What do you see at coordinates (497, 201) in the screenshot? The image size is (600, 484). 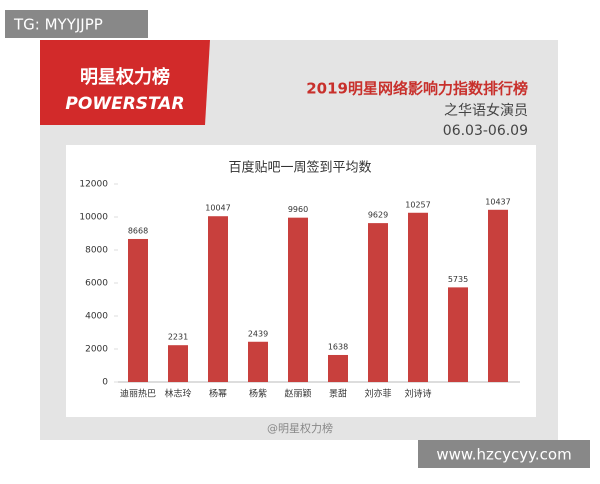 I see `value-label: 10437` at bounding box center [497, 201].